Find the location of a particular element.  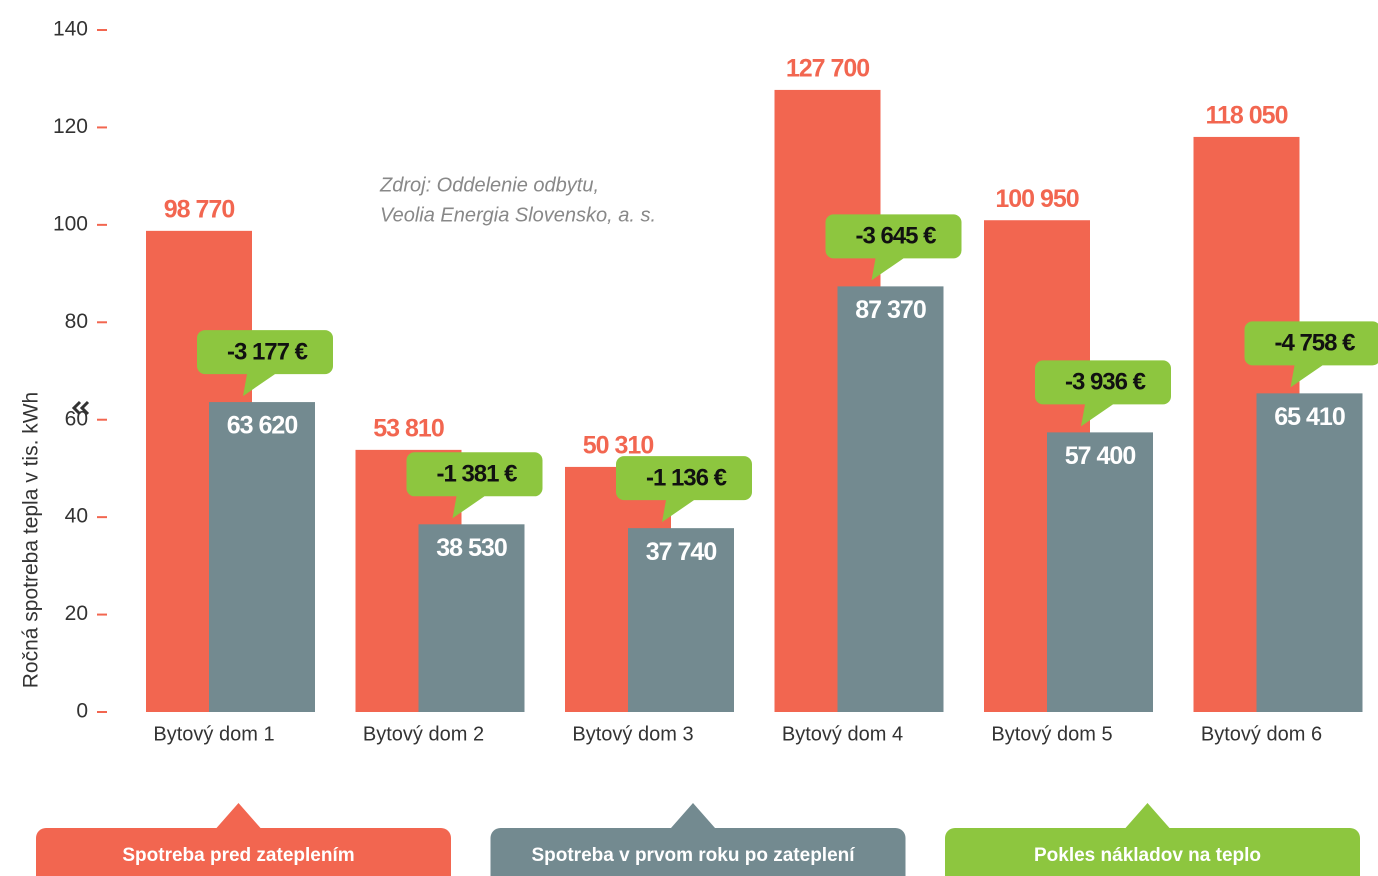

y-tick-label: 80 is located at coordinates (76, 321).